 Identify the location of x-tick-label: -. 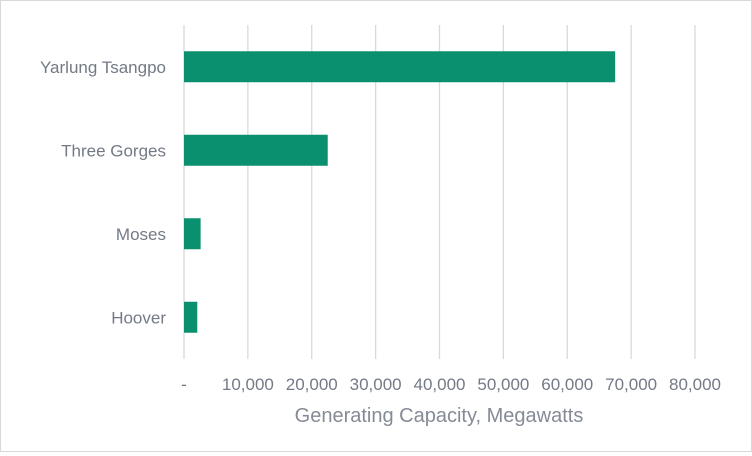
(184, 384).